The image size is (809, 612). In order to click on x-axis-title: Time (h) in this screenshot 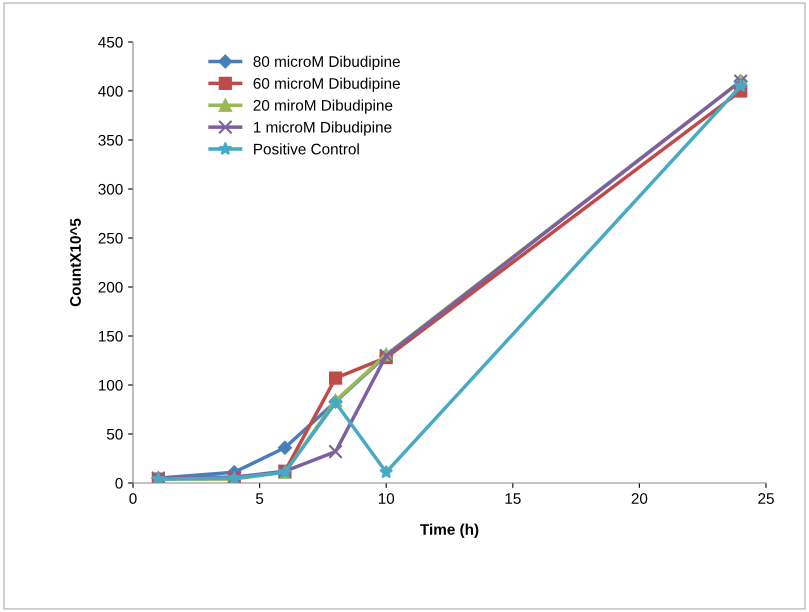, I will do `click(449, 531)`.